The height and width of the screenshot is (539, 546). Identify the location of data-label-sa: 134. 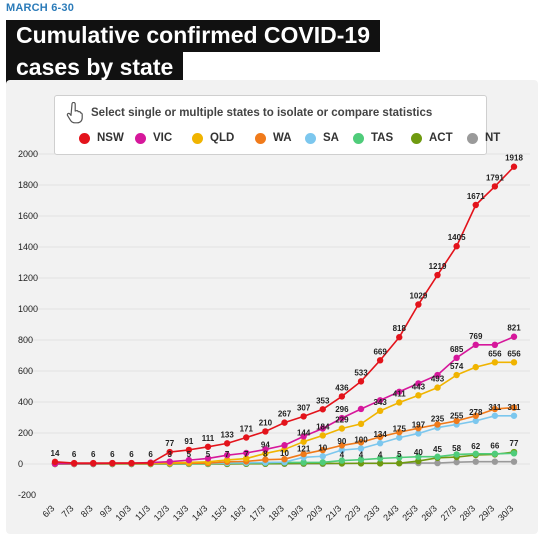
(380, 434).